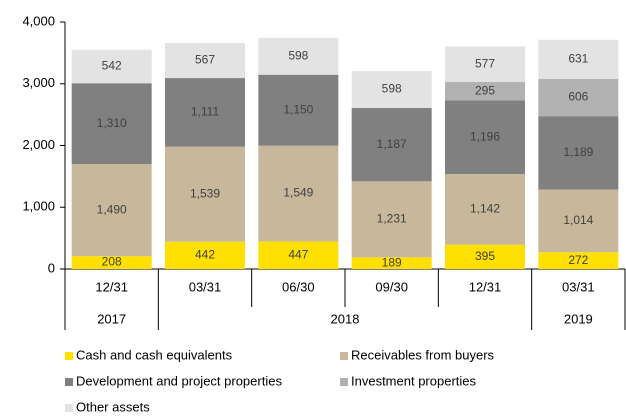 This screenshot has width=626, height=420. I want to click on legend-label: Receivables from buyers, so click(423, 354).